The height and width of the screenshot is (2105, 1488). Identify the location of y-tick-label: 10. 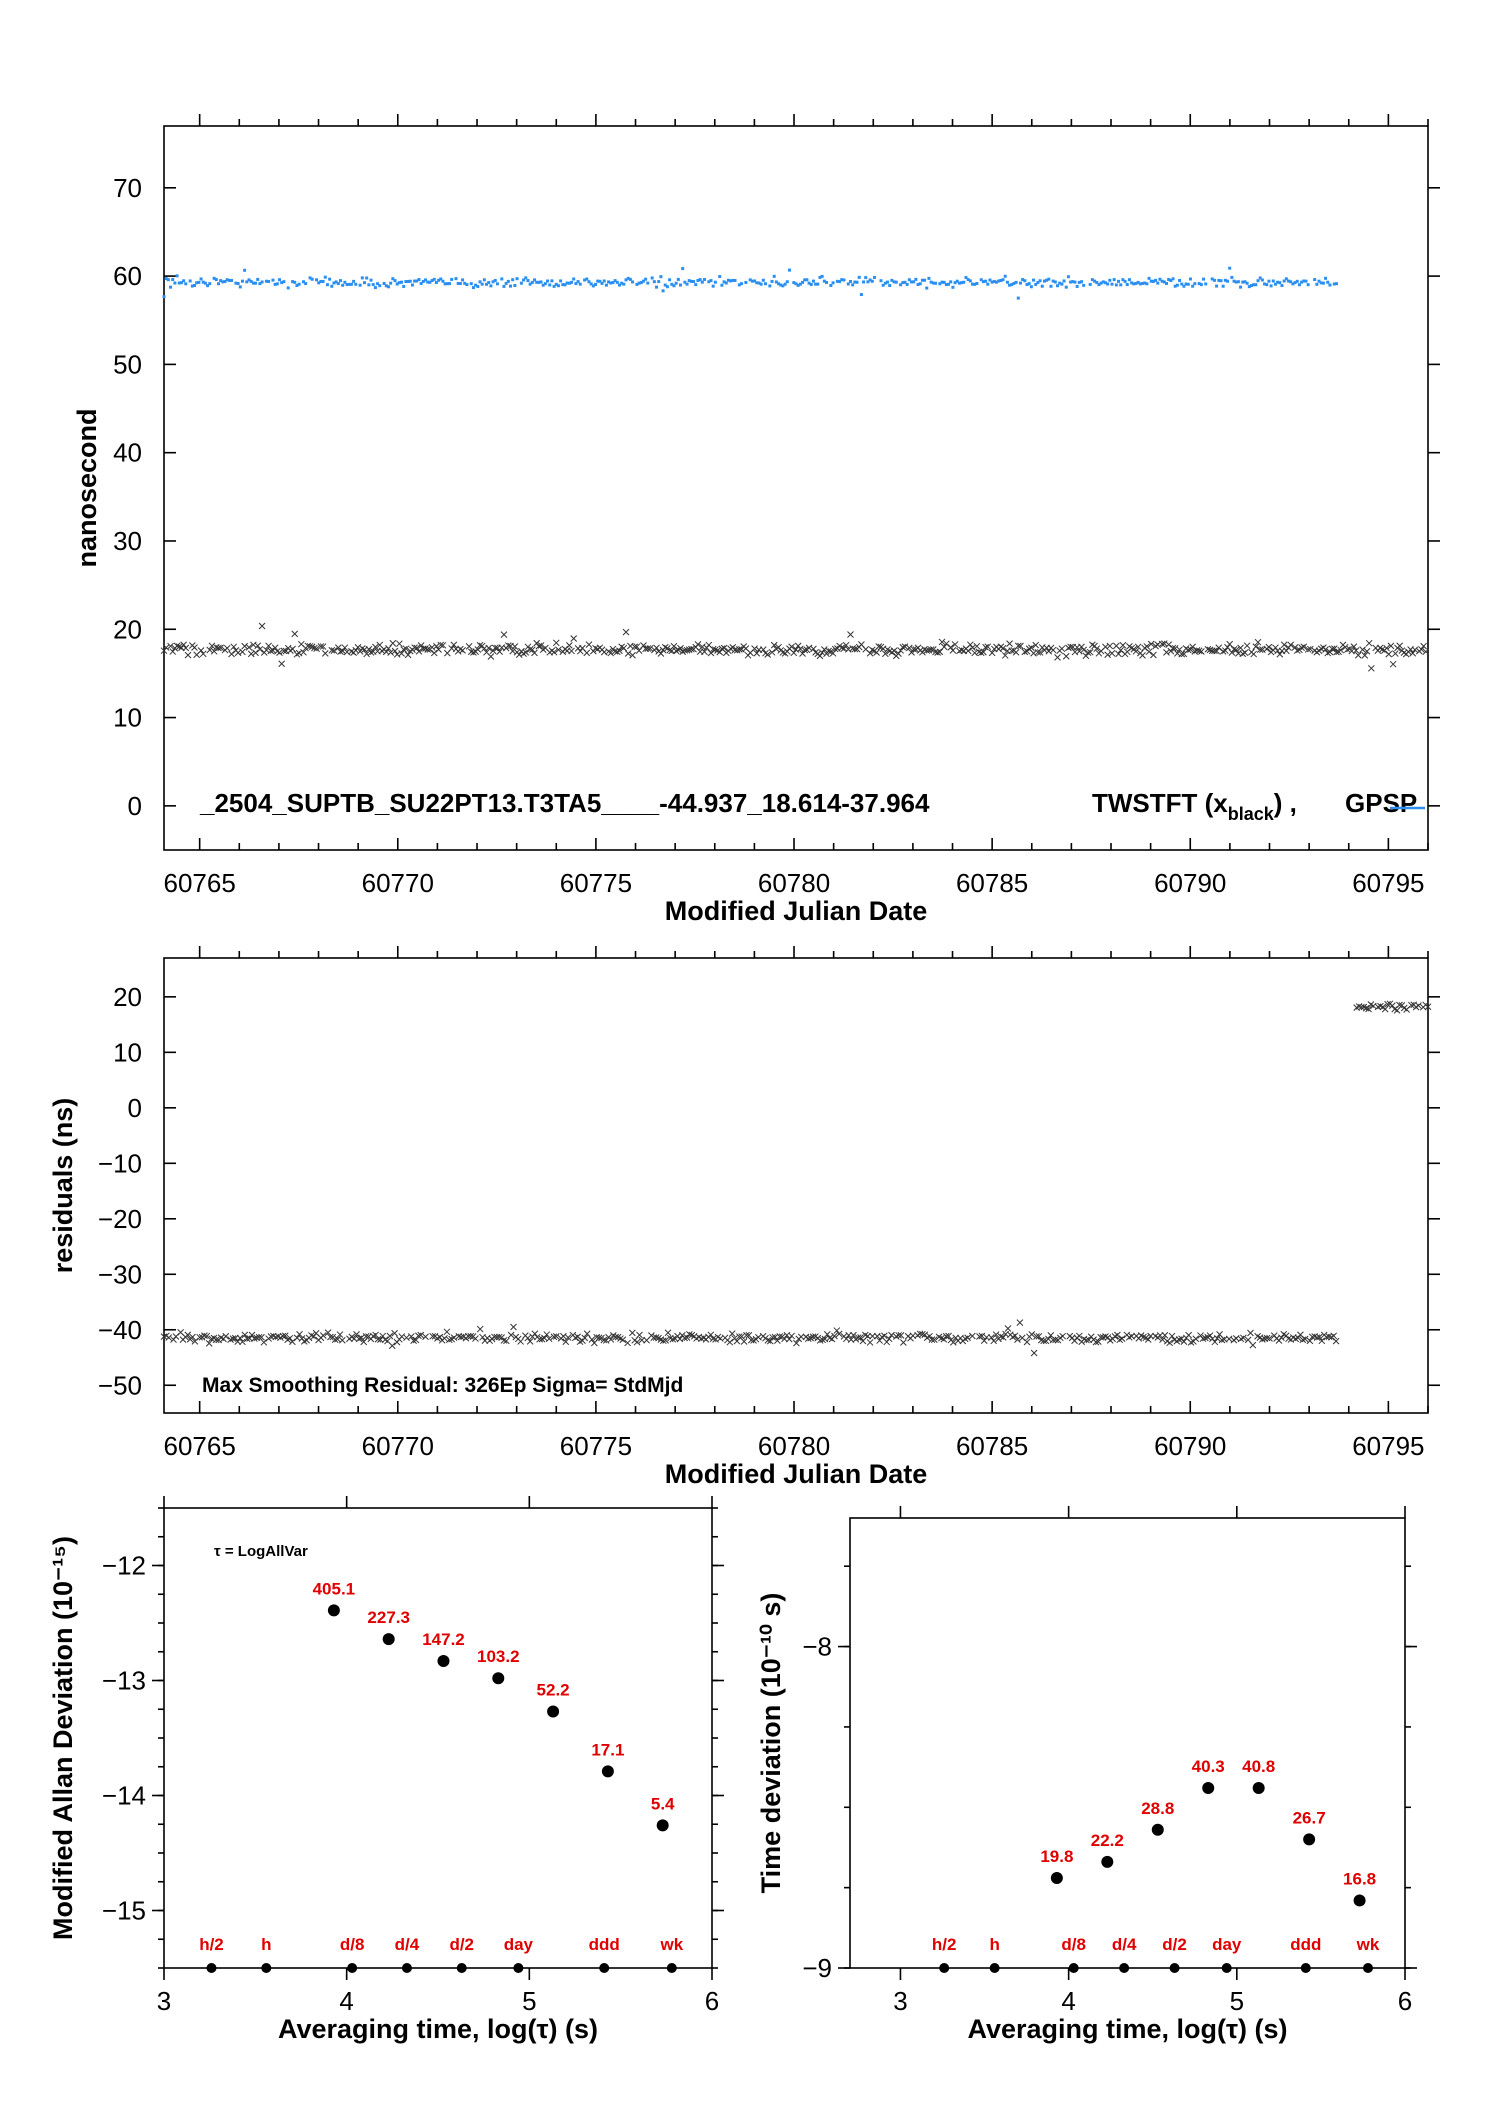
(127, 1052).